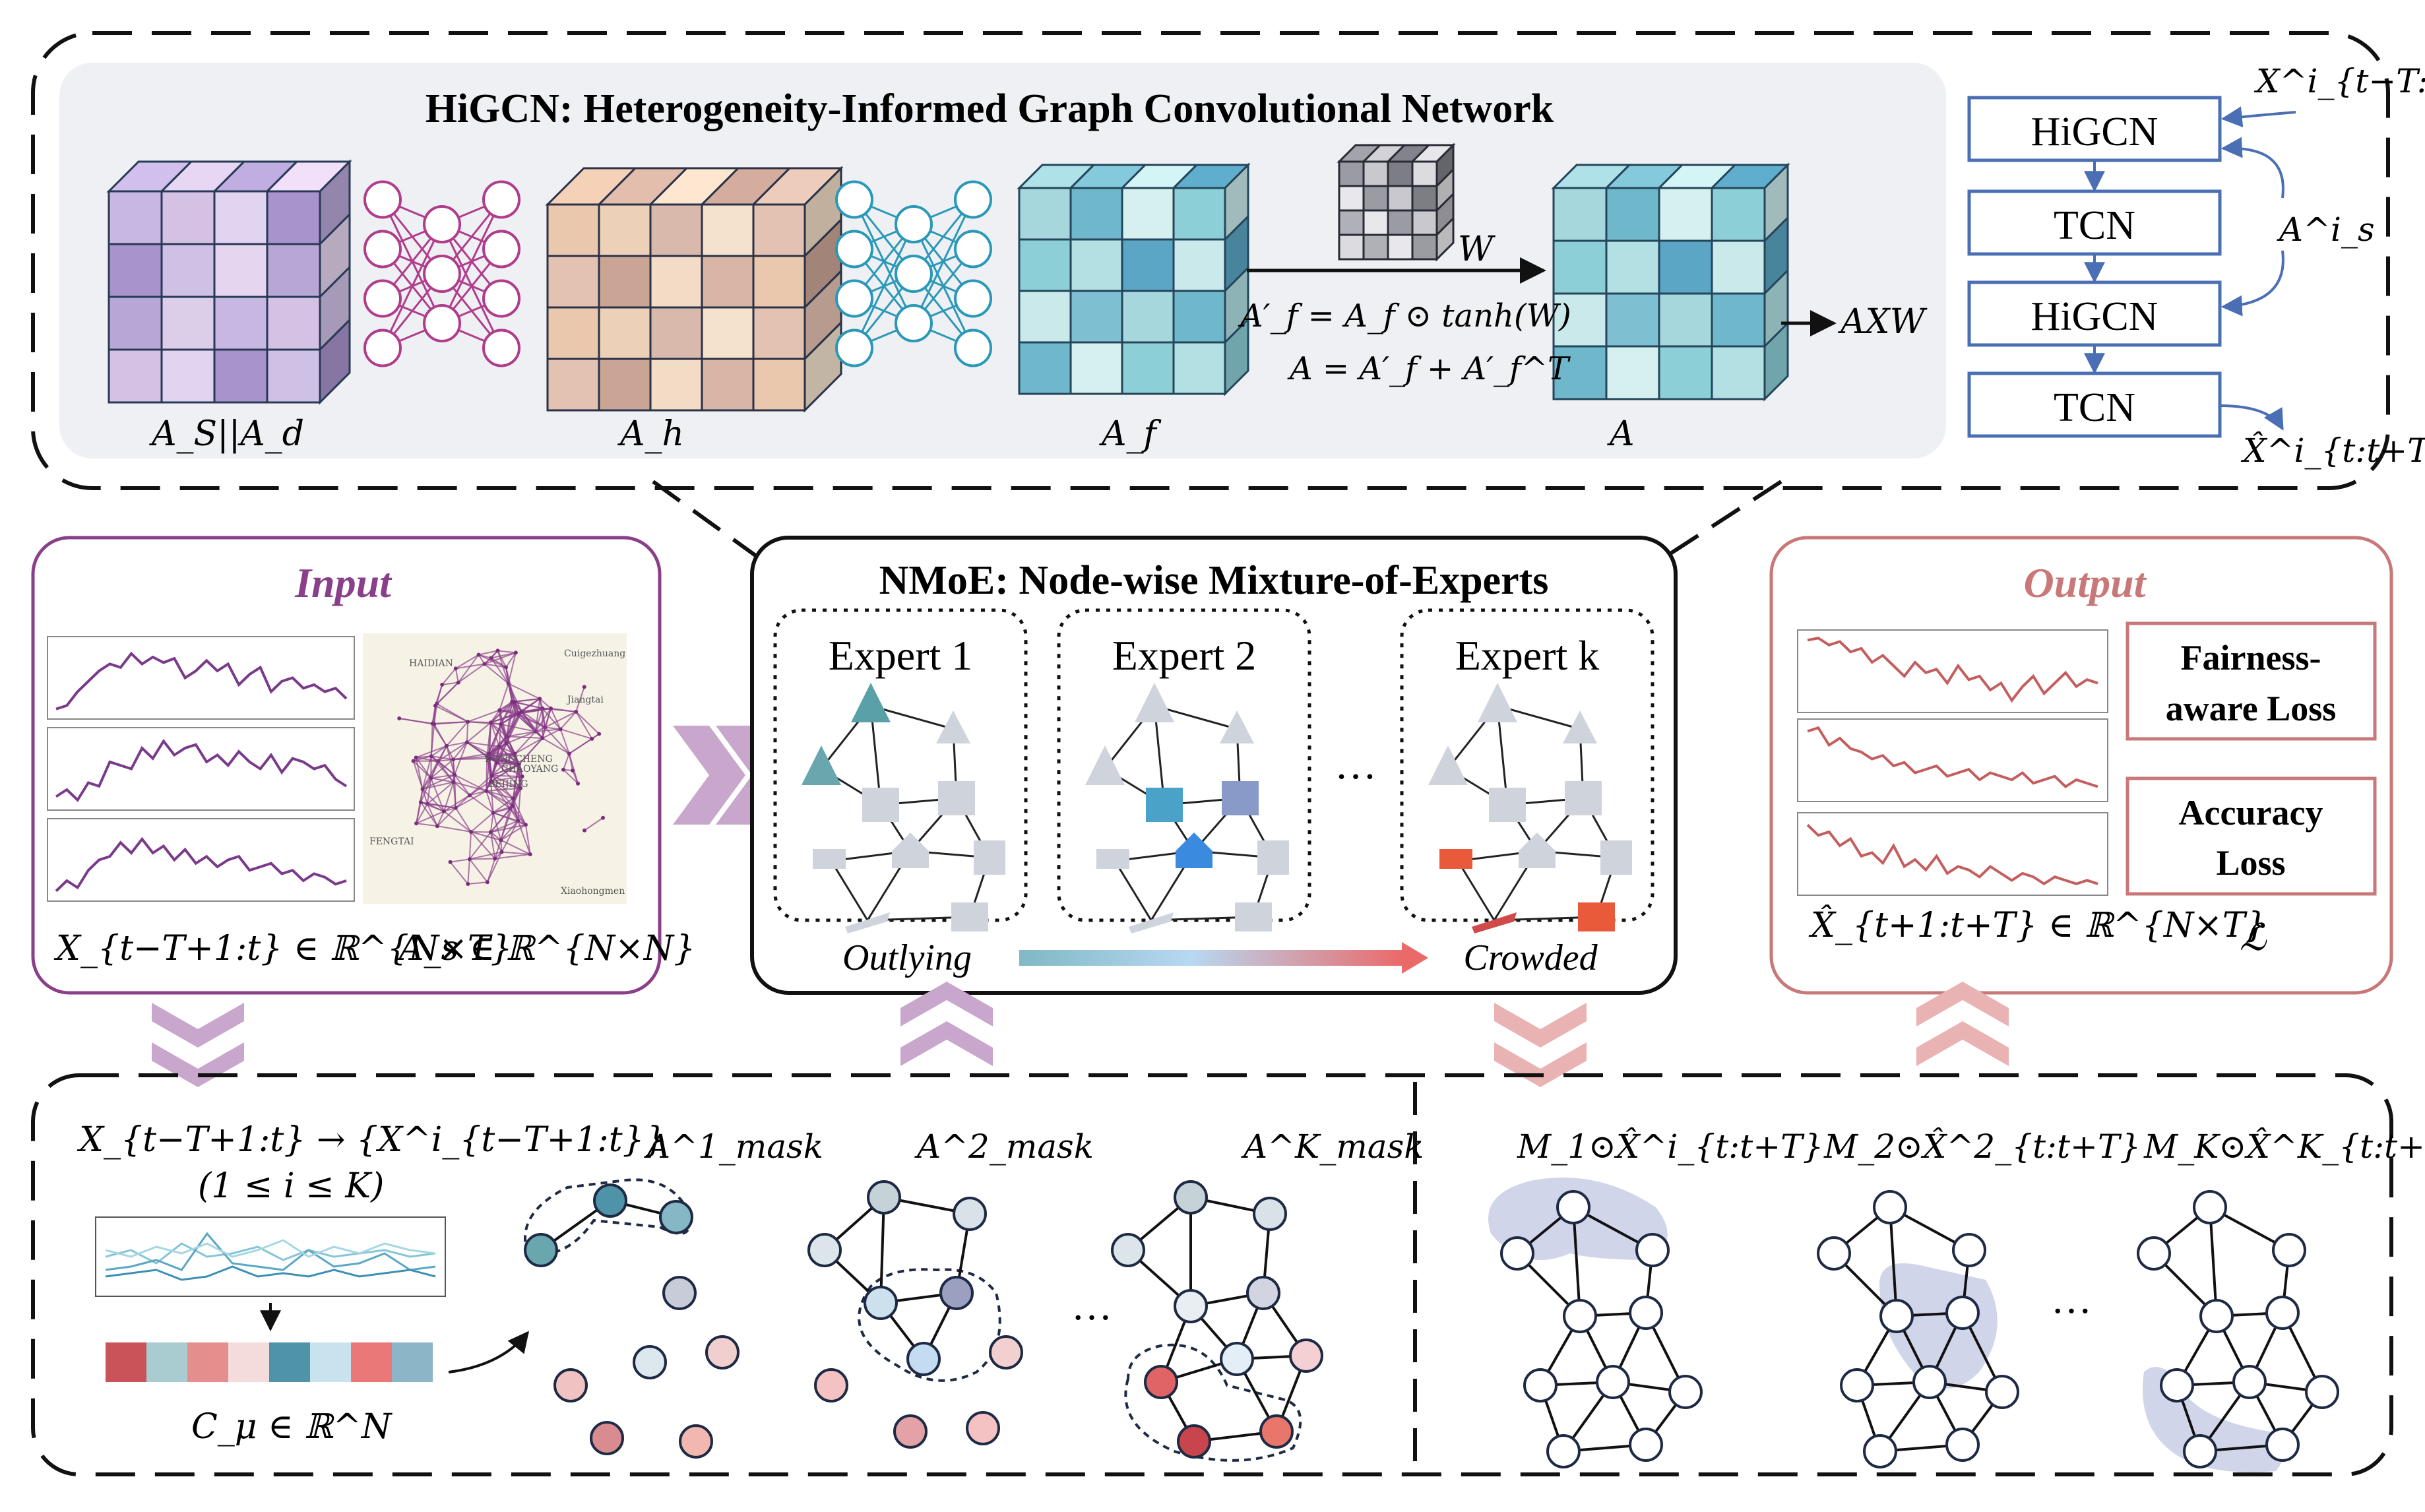 Image resolution: width=2425 pixels, height=1512 pixels. Describe the element at coordinates (585, 700) in the screenshot. I see `map-label-jiangtai: Jiangtai` at that location.